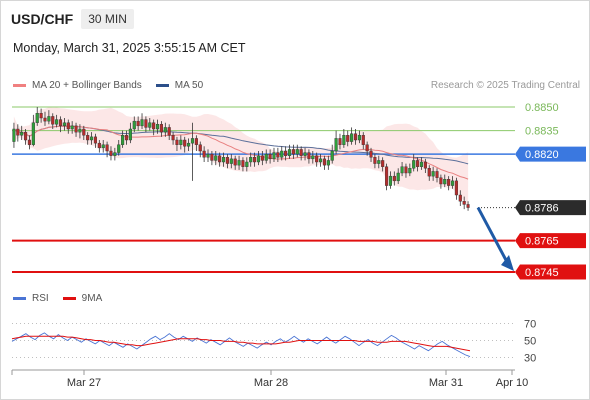  Describe the element at coordinates (505, 85) in the screenshot. I see `credit-text: Research © 2025 Trading Central` at that location.